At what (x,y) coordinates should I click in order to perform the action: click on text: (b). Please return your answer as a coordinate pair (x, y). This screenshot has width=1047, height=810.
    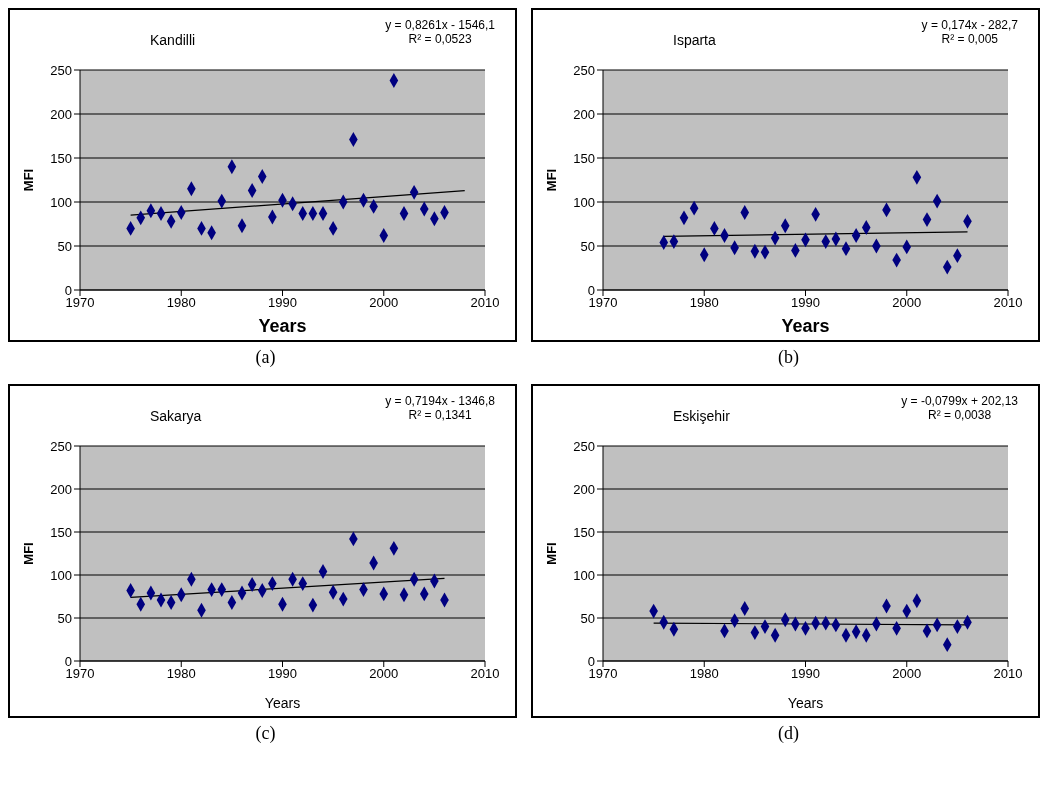
    Looking at the image, I should click on (788, 357).